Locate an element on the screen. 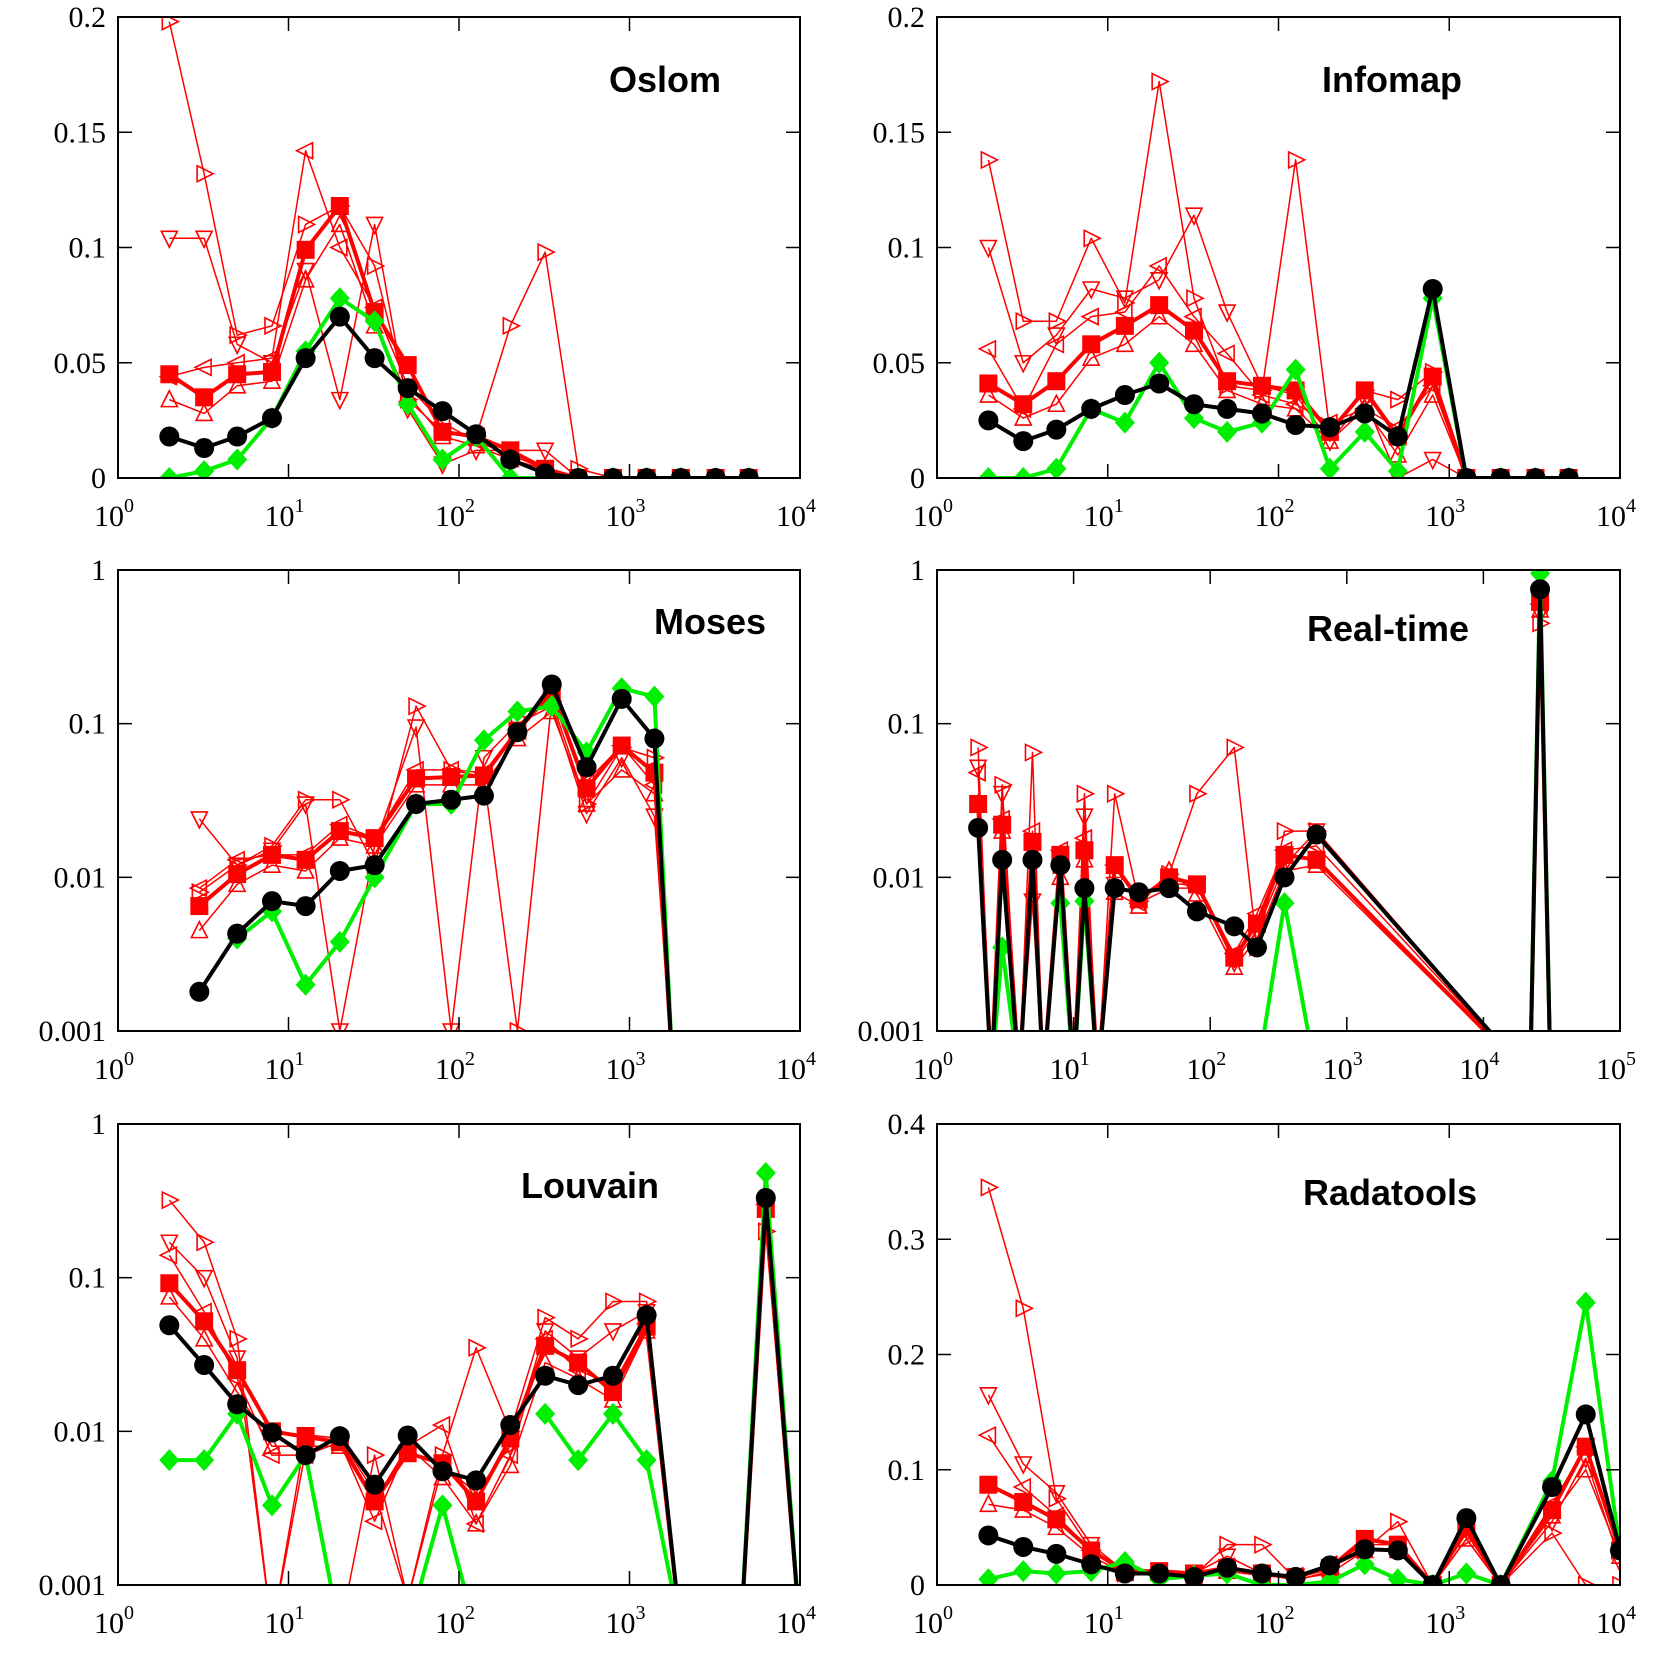 This screenshot has height=1653, width=1653. plot-area is located at coordinates (478, 1373).